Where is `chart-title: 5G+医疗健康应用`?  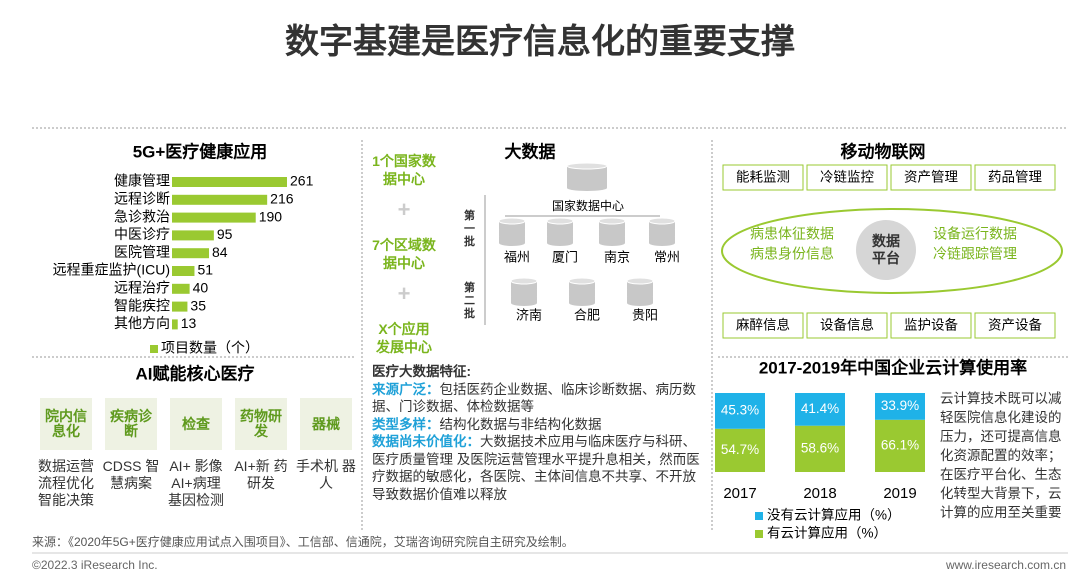 chart-title: 5G+医疗健康应用 is located at coordinates (200, 151).